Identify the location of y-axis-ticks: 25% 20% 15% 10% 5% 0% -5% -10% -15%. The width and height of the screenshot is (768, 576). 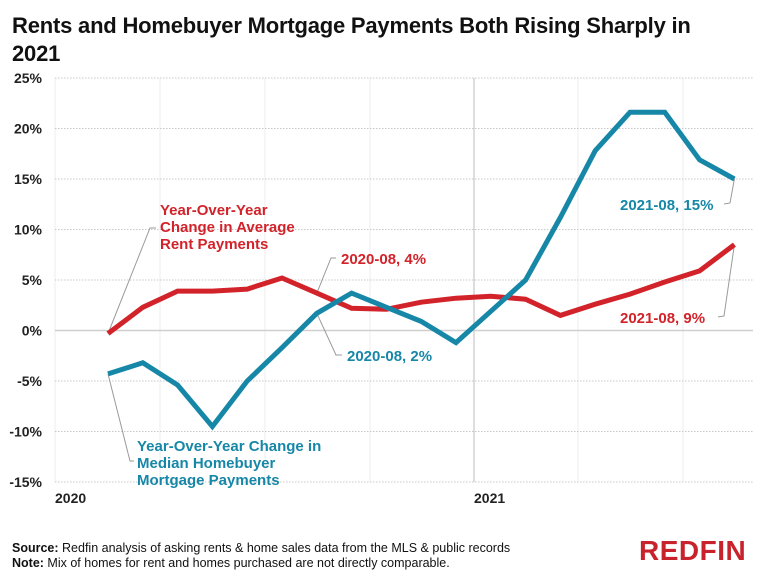
(25, 280).